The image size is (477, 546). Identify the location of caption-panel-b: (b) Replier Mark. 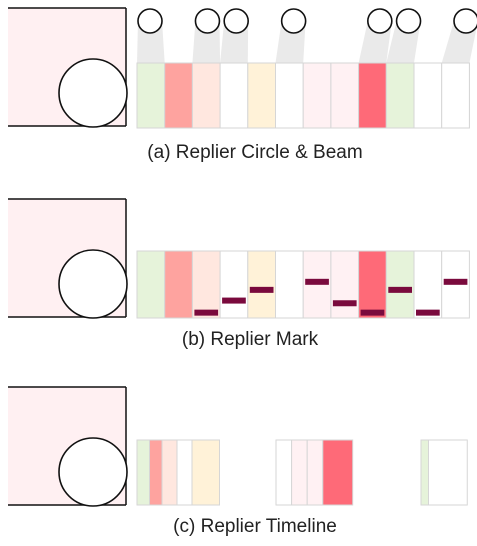
(250, 339).